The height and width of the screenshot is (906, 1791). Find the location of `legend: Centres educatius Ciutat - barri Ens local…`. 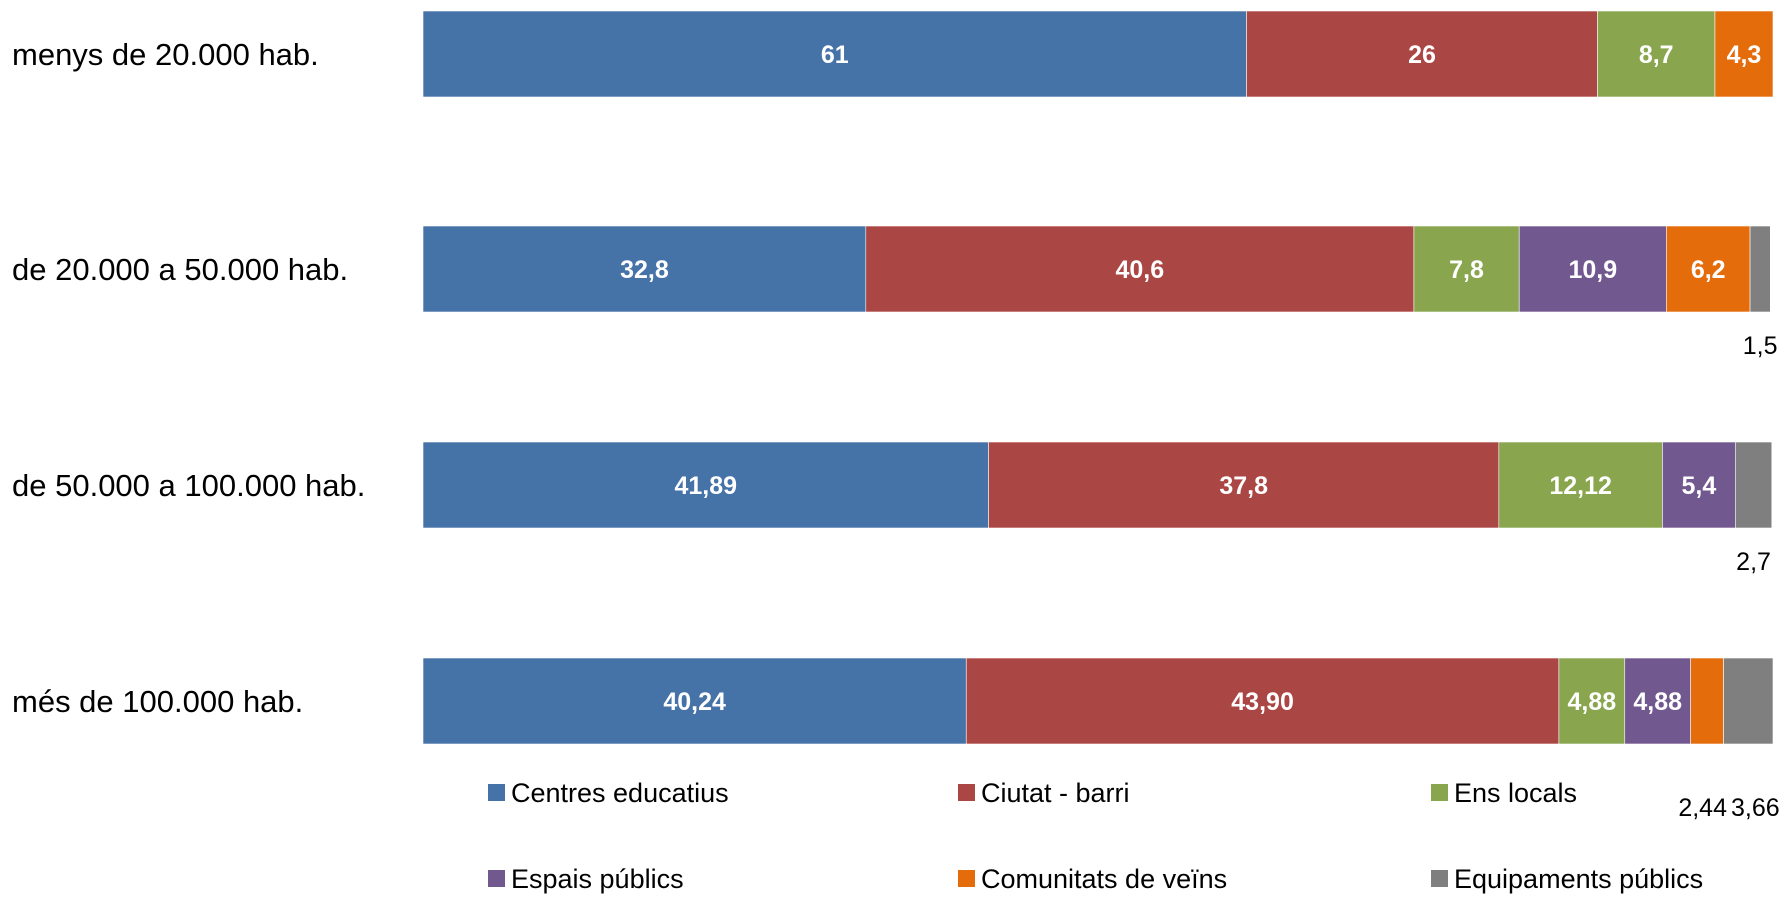

legend: Centres educatius Ciutat - barri Ens local… is located at coordinates (1095, 836).